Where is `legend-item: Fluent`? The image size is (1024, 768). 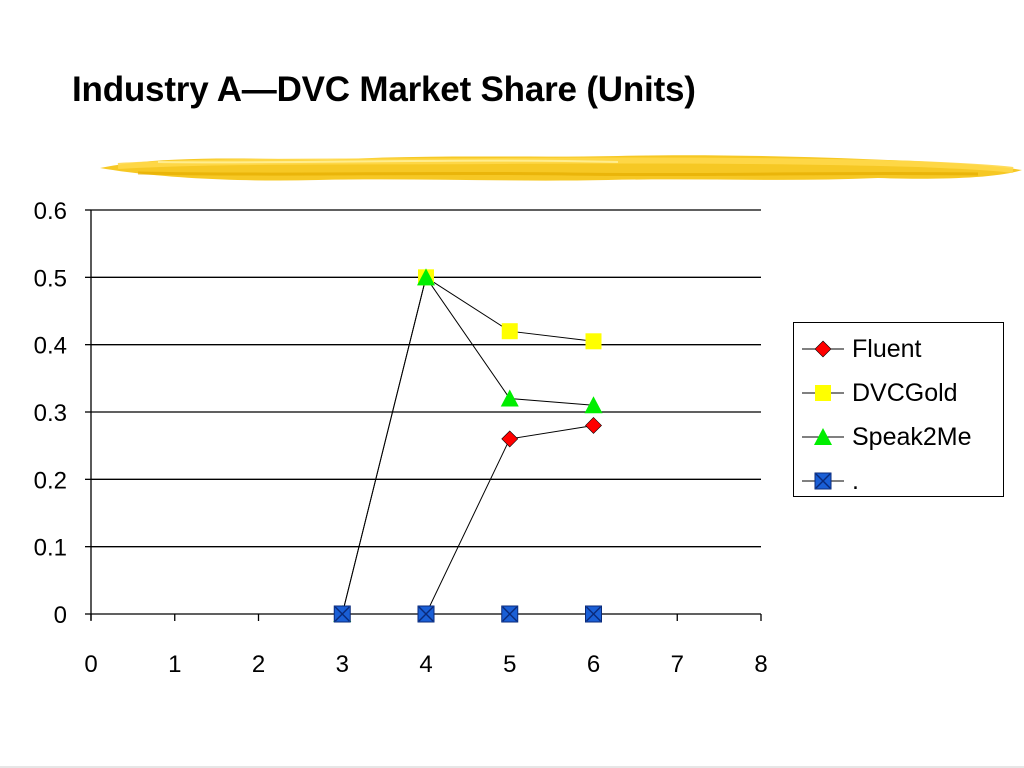 legend-item: Fluent is located at coordinates (860, 349).